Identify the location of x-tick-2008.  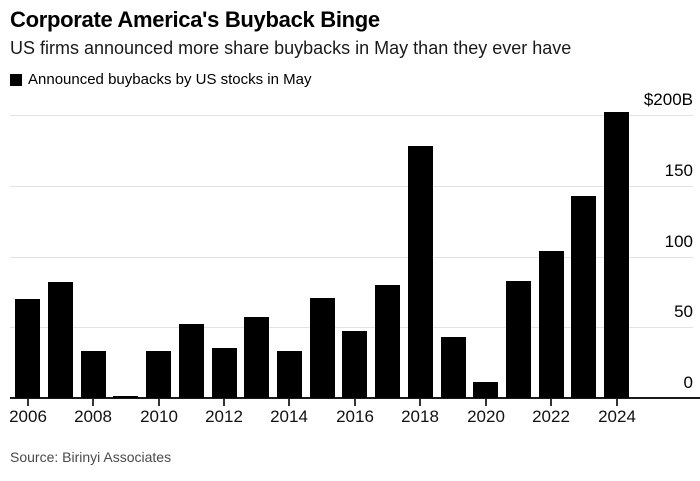
(93, 402).